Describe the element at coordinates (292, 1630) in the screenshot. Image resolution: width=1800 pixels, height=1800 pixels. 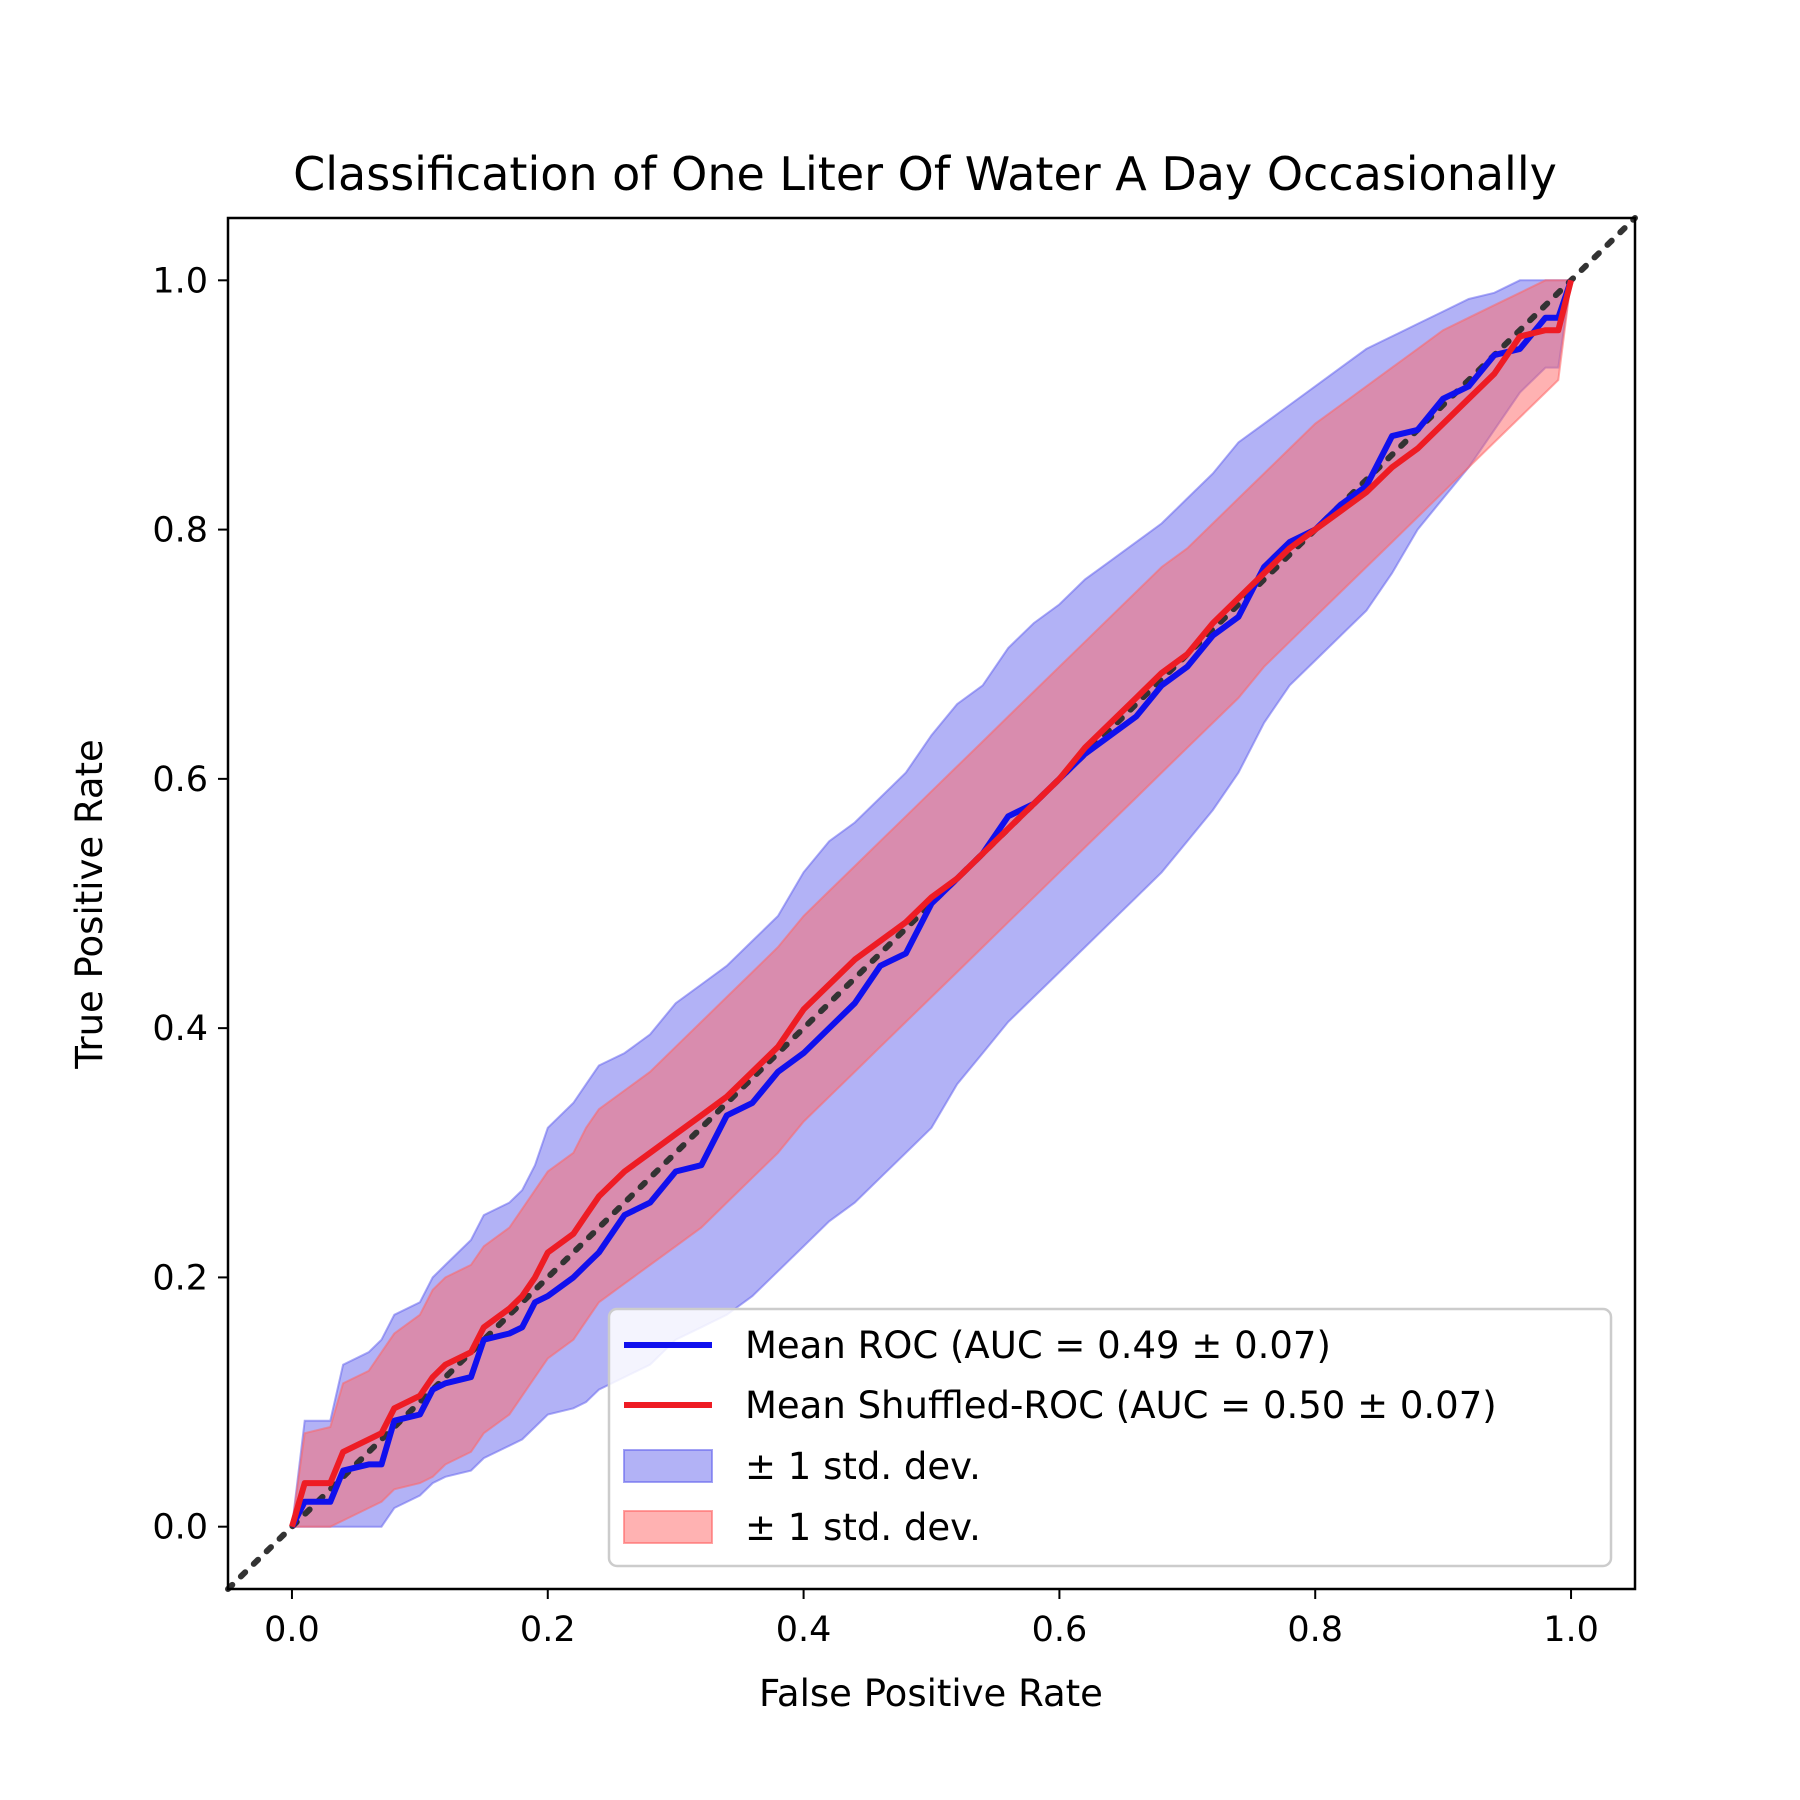
I see `x-tick-label: 0.0` at that location.